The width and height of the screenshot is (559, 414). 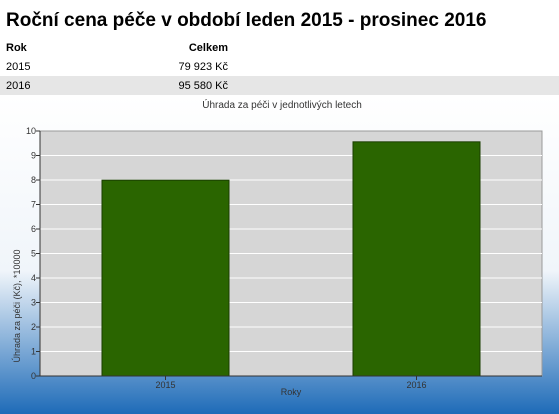 What do you see at coordinates (416, 385) in the screenshot?
I see `x-tick-label: 2016` at bounding box center [416, 385].